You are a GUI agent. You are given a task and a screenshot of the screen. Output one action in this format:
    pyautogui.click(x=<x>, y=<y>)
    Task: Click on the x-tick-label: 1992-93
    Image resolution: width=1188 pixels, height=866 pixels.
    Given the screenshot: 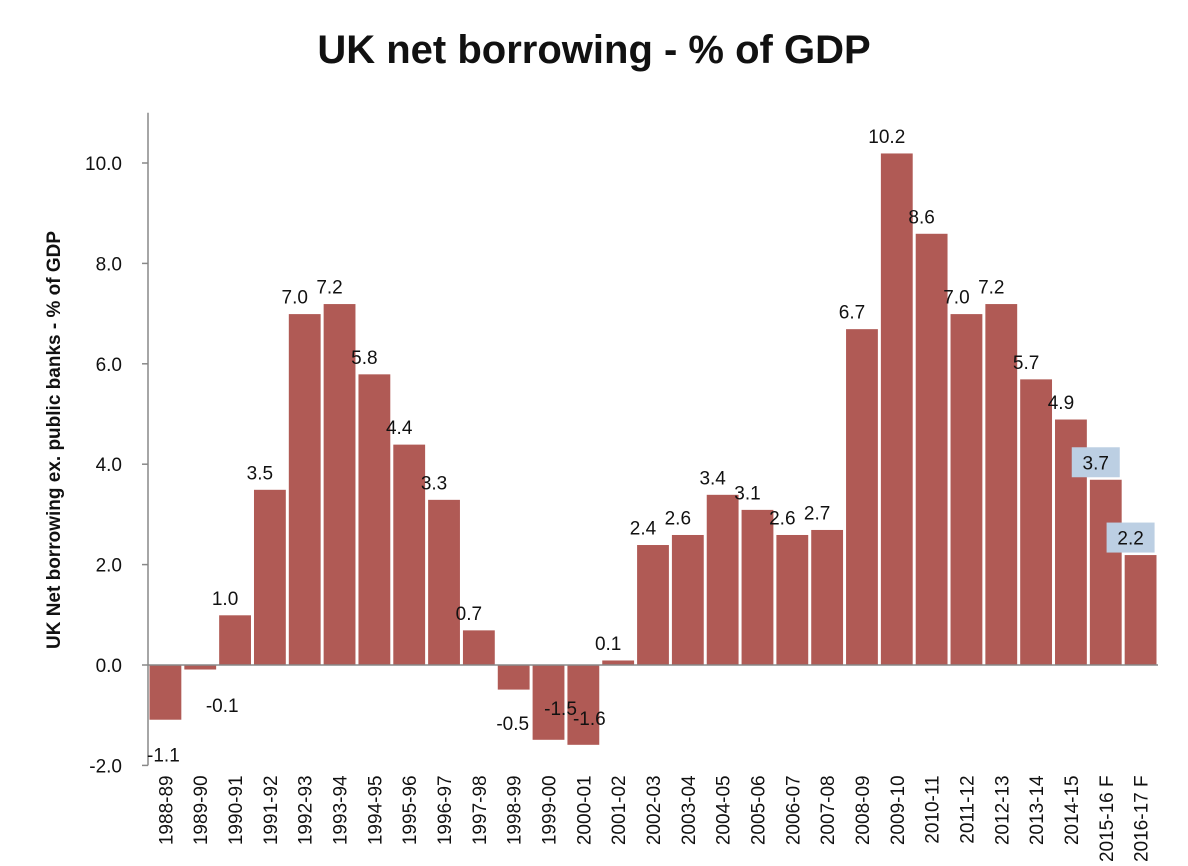 What is the action you would take?
    pyautogui.click(x=306, y=810)
    